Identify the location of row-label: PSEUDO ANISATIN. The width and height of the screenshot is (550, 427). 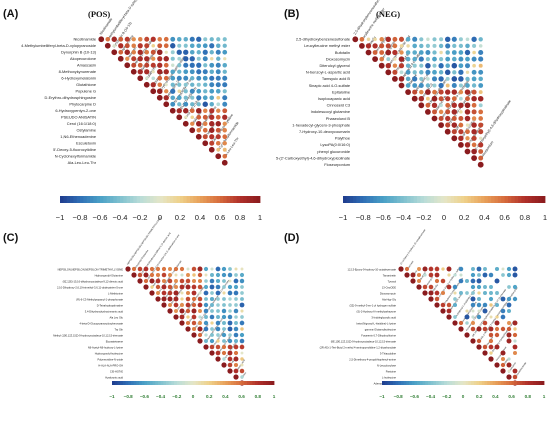
(78, 117).